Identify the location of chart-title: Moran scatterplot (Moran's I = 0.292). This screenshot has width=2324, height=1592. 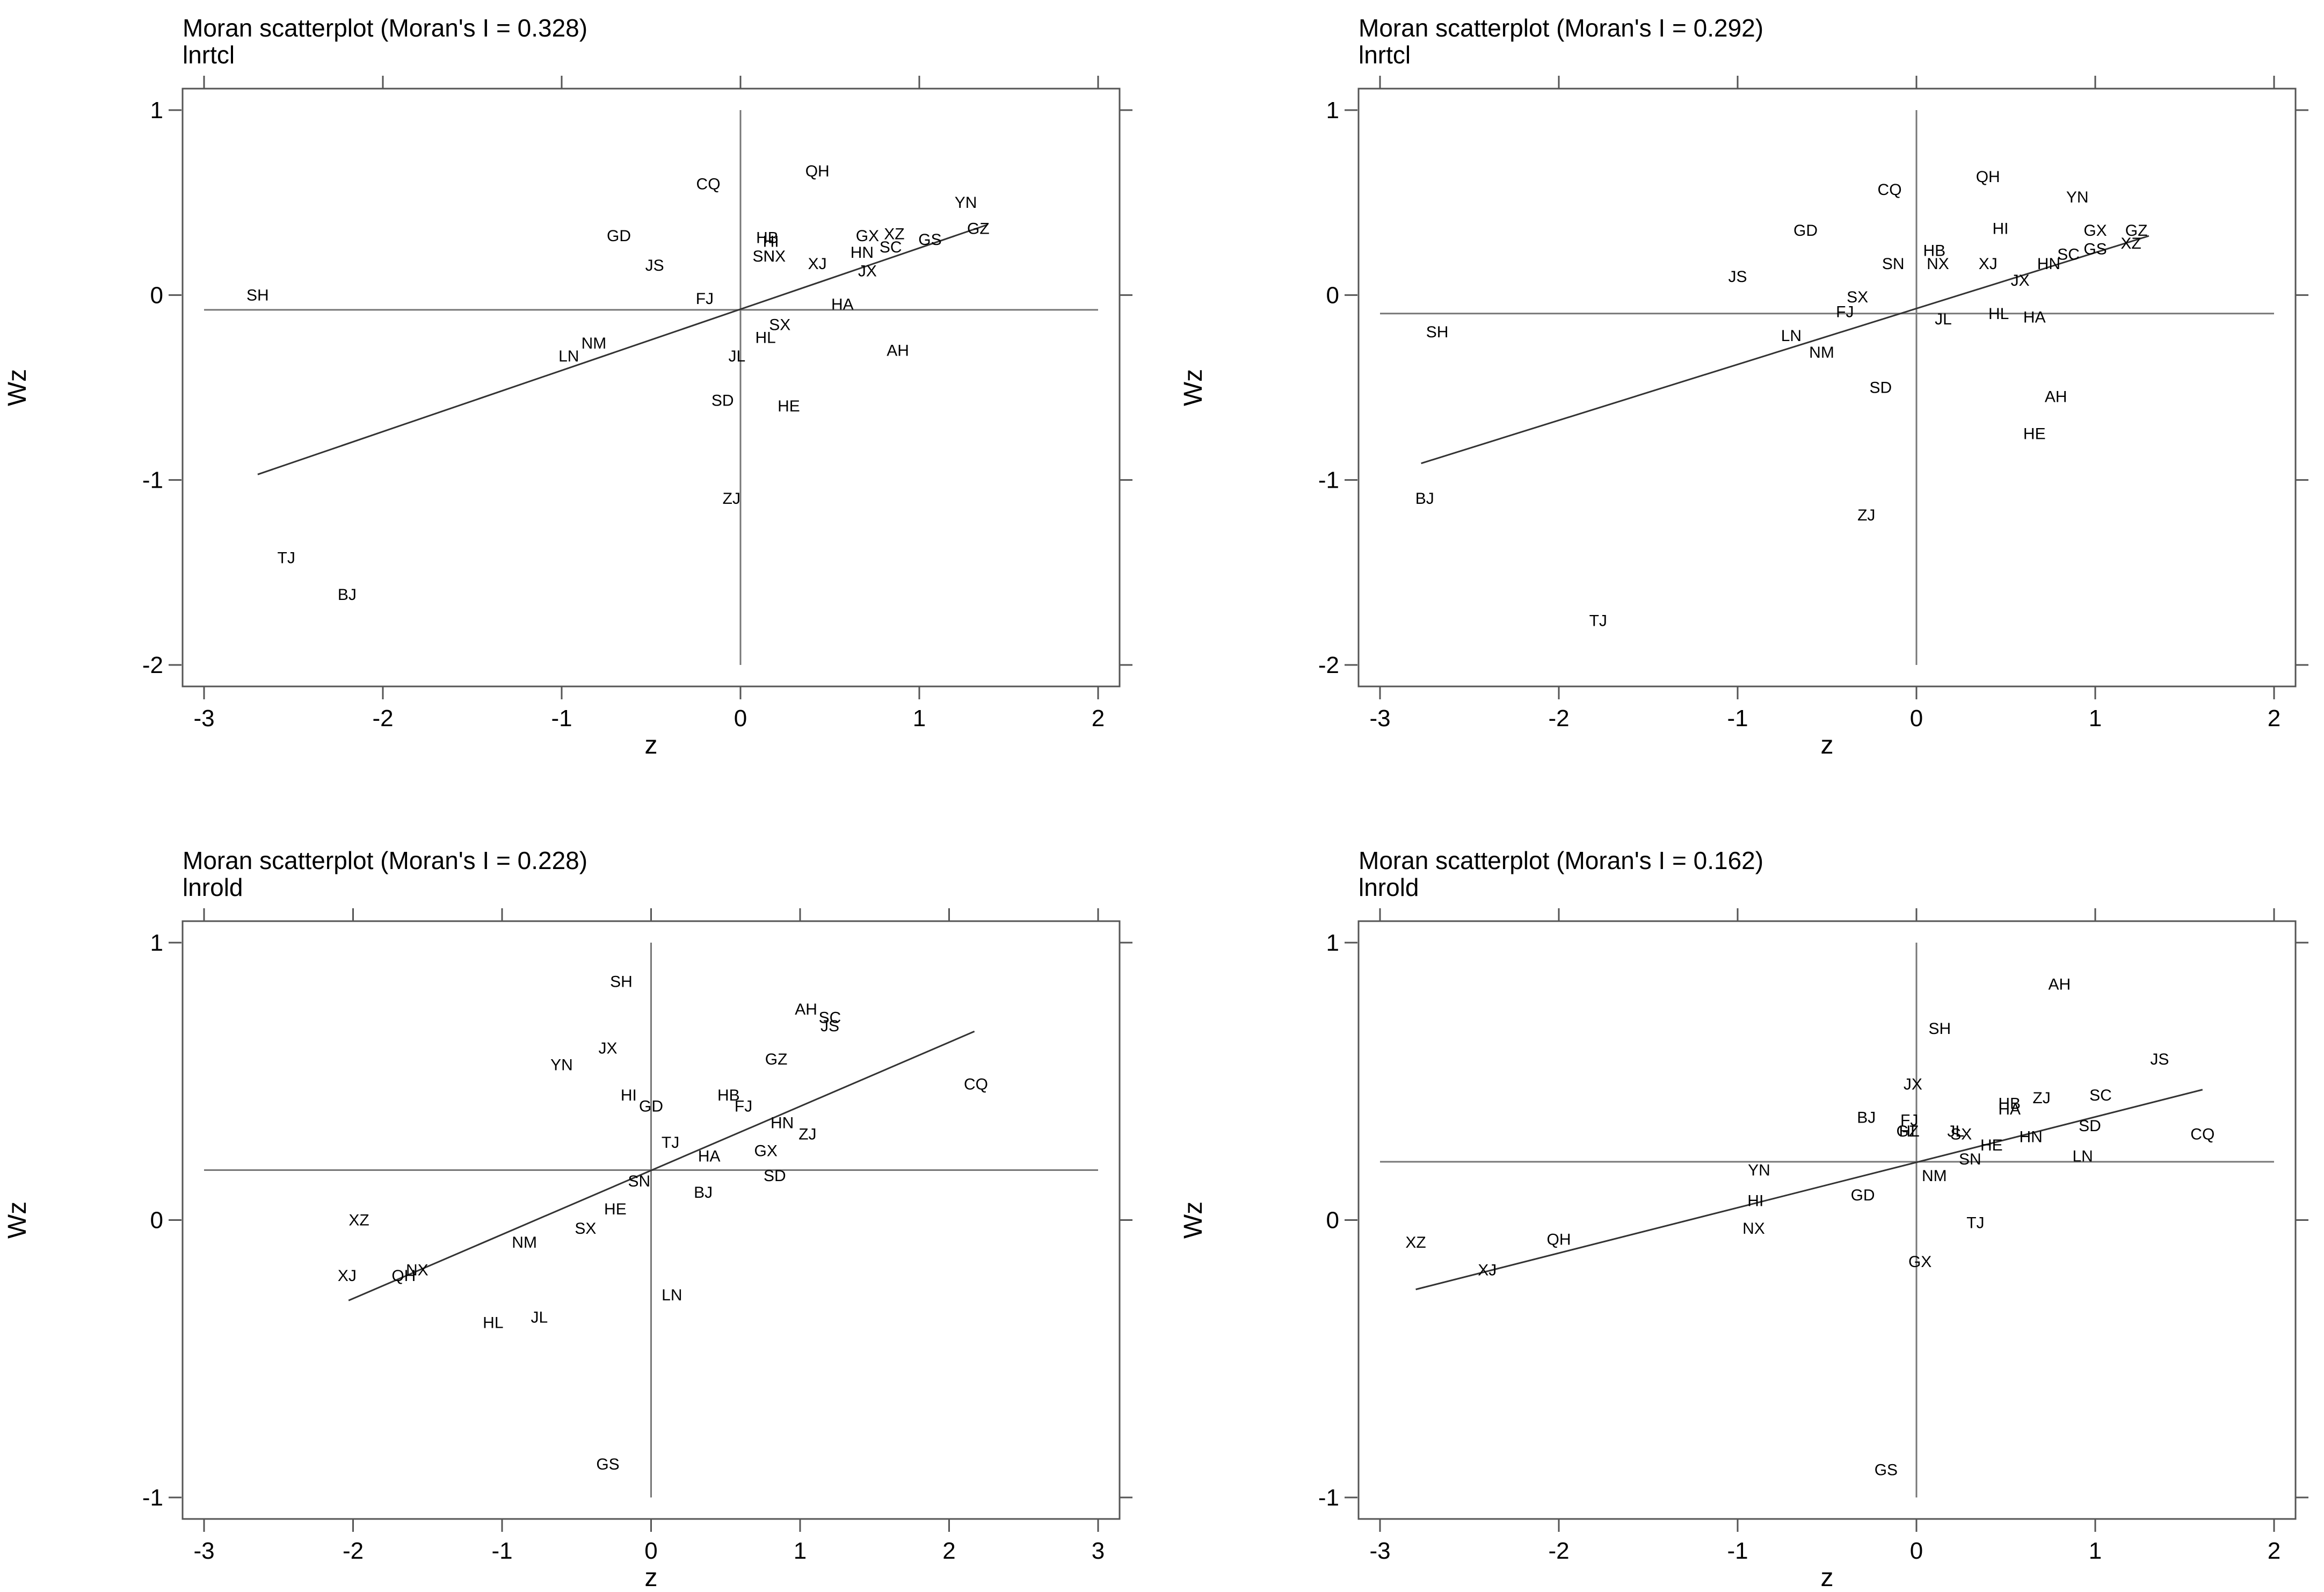
(1561, 28).